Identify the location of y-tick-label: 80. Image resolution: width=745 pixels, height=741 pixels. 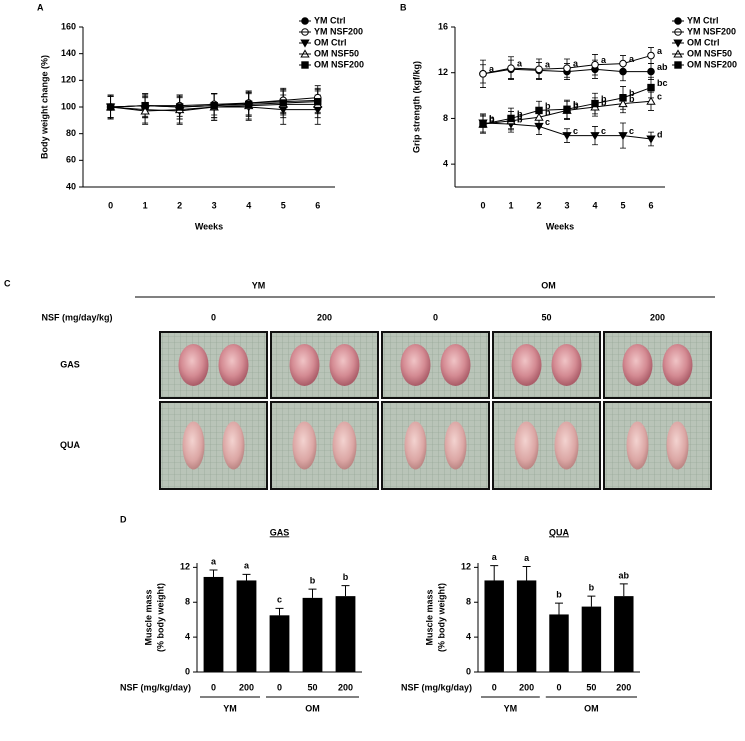
(71, 133).